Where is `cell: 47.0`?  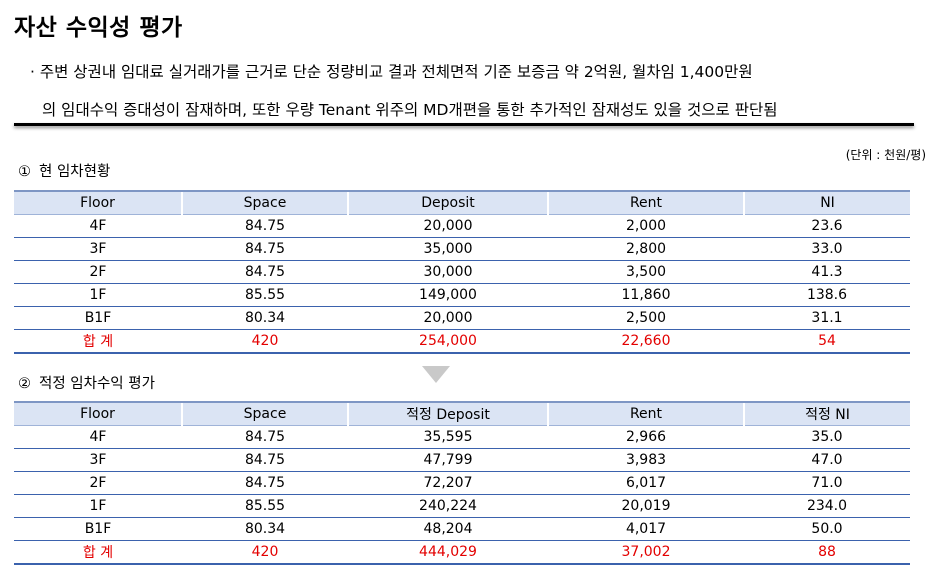 cell: 47.0 is located at coordinates (827, 460).